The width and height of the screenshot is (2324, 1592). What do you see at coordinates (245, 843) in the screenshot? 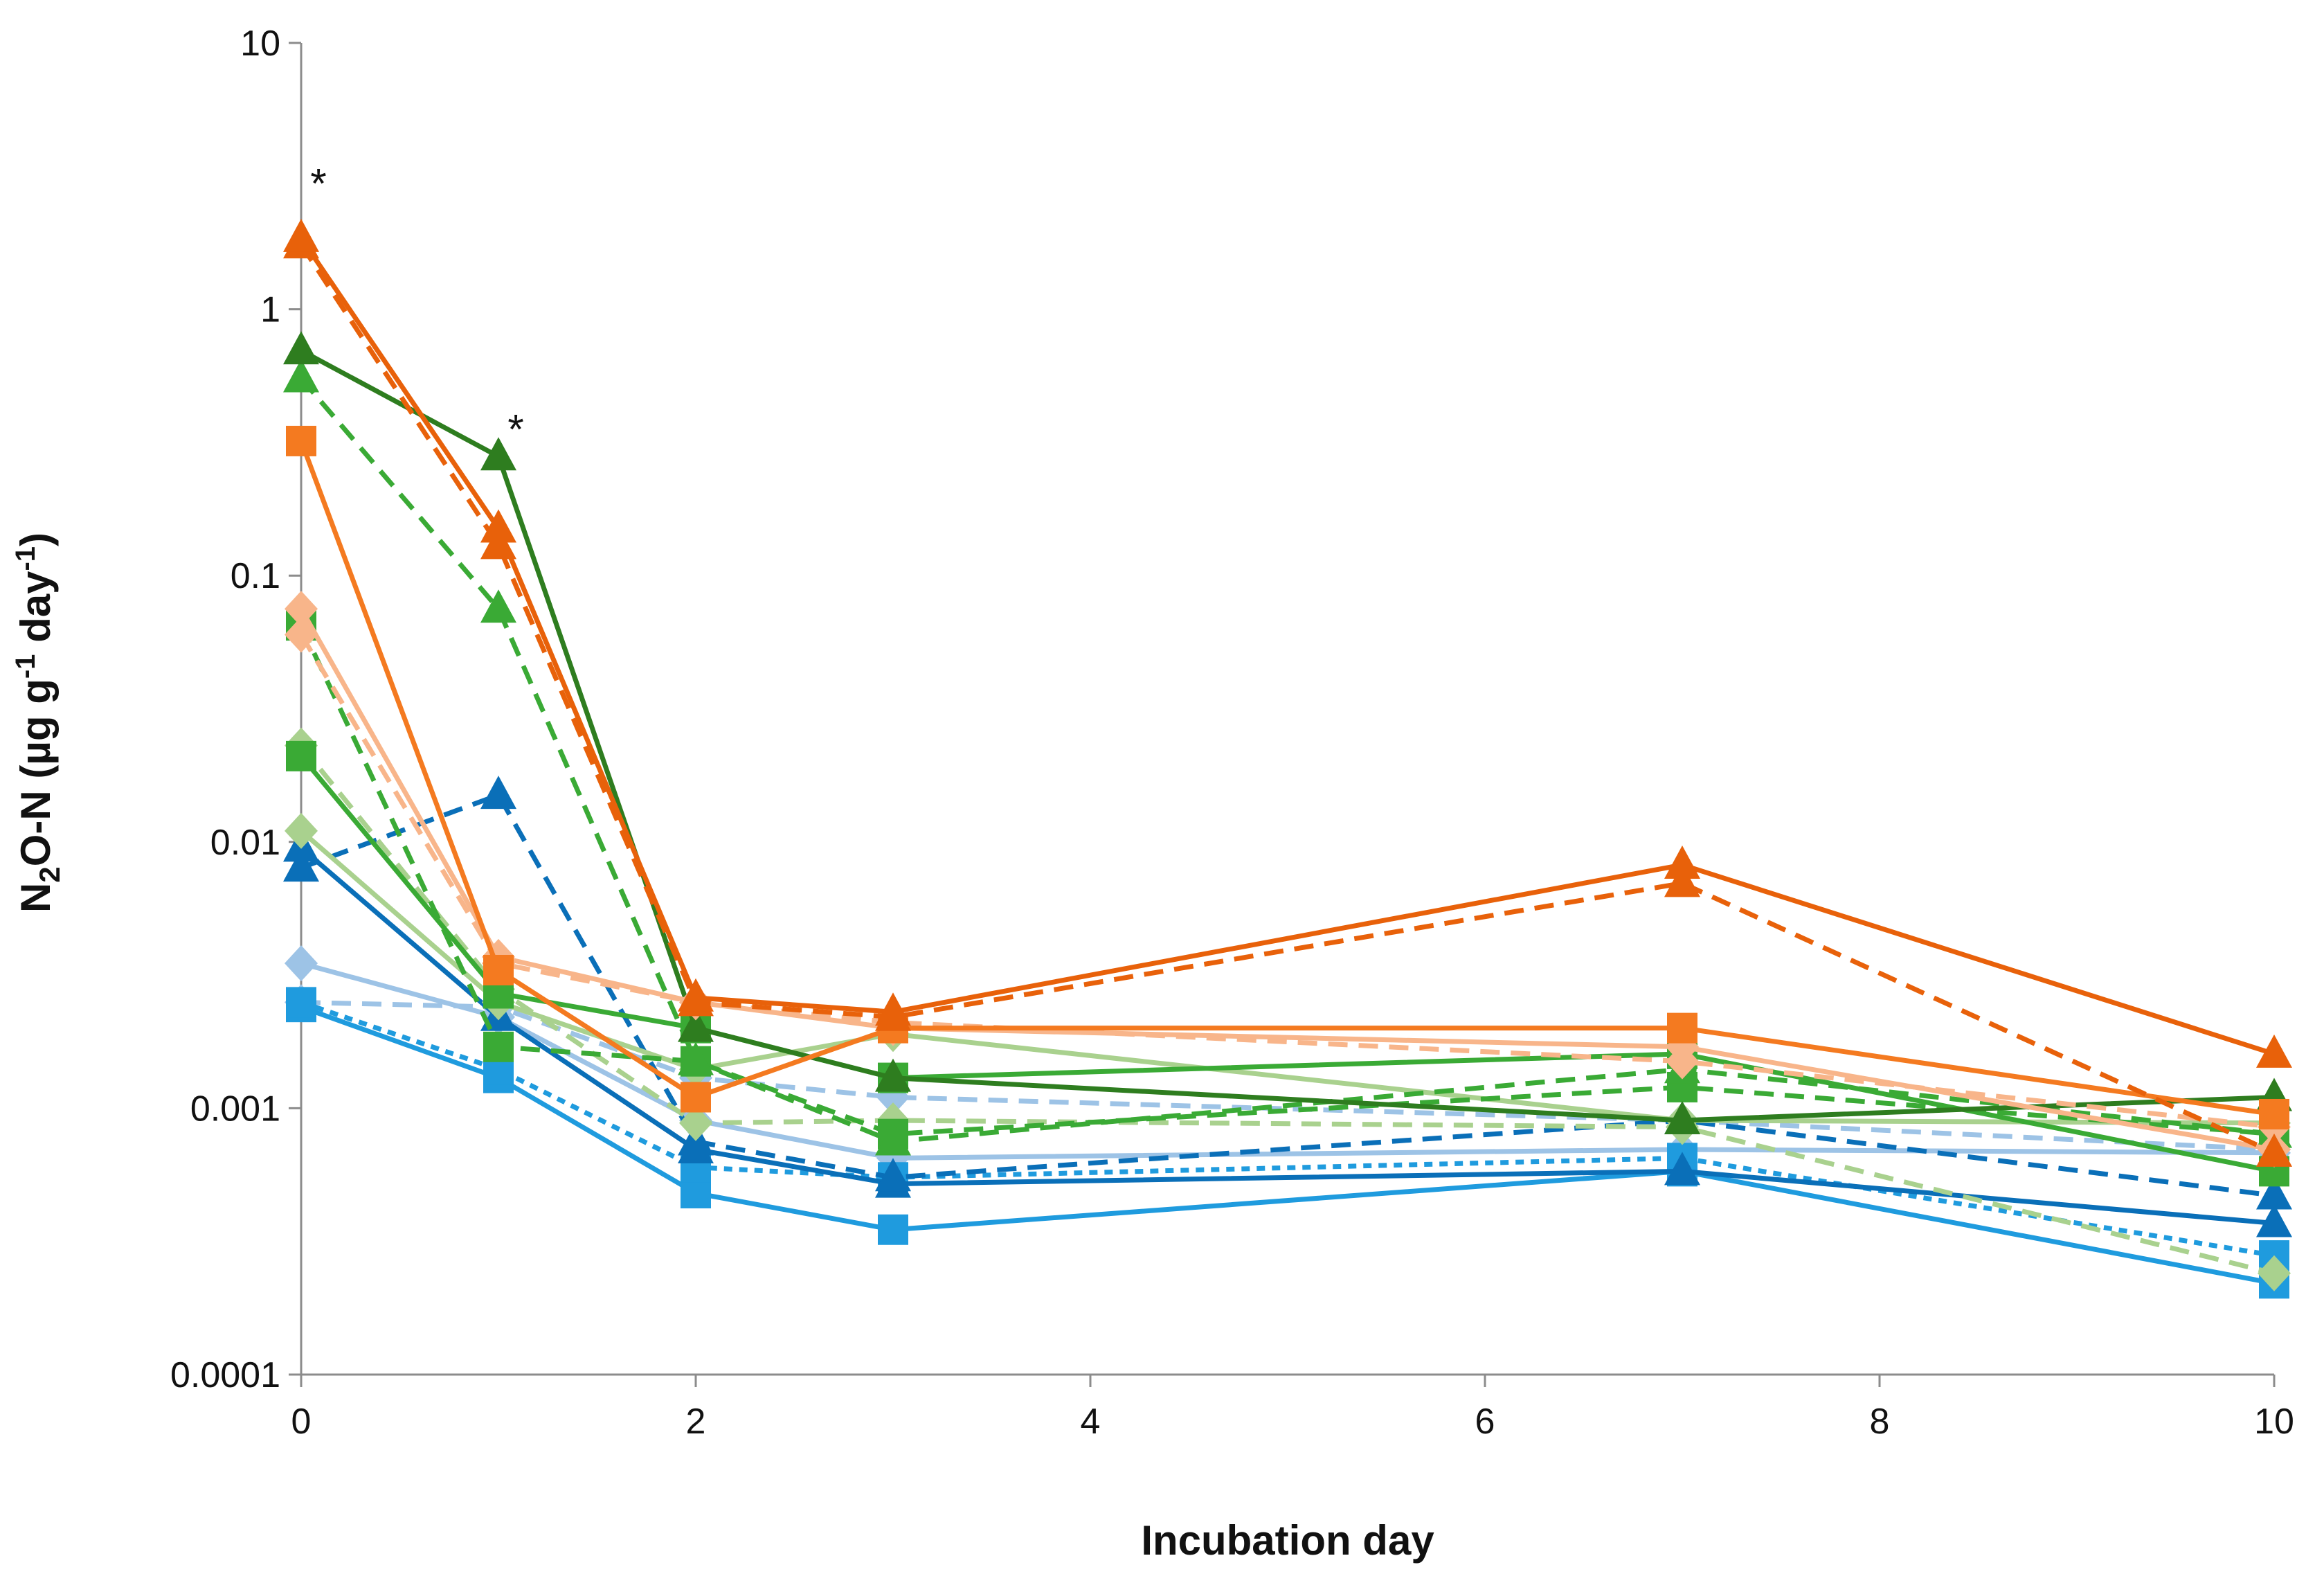
I see `y-tick-label: 0.01` at bounding box center [245, 843].